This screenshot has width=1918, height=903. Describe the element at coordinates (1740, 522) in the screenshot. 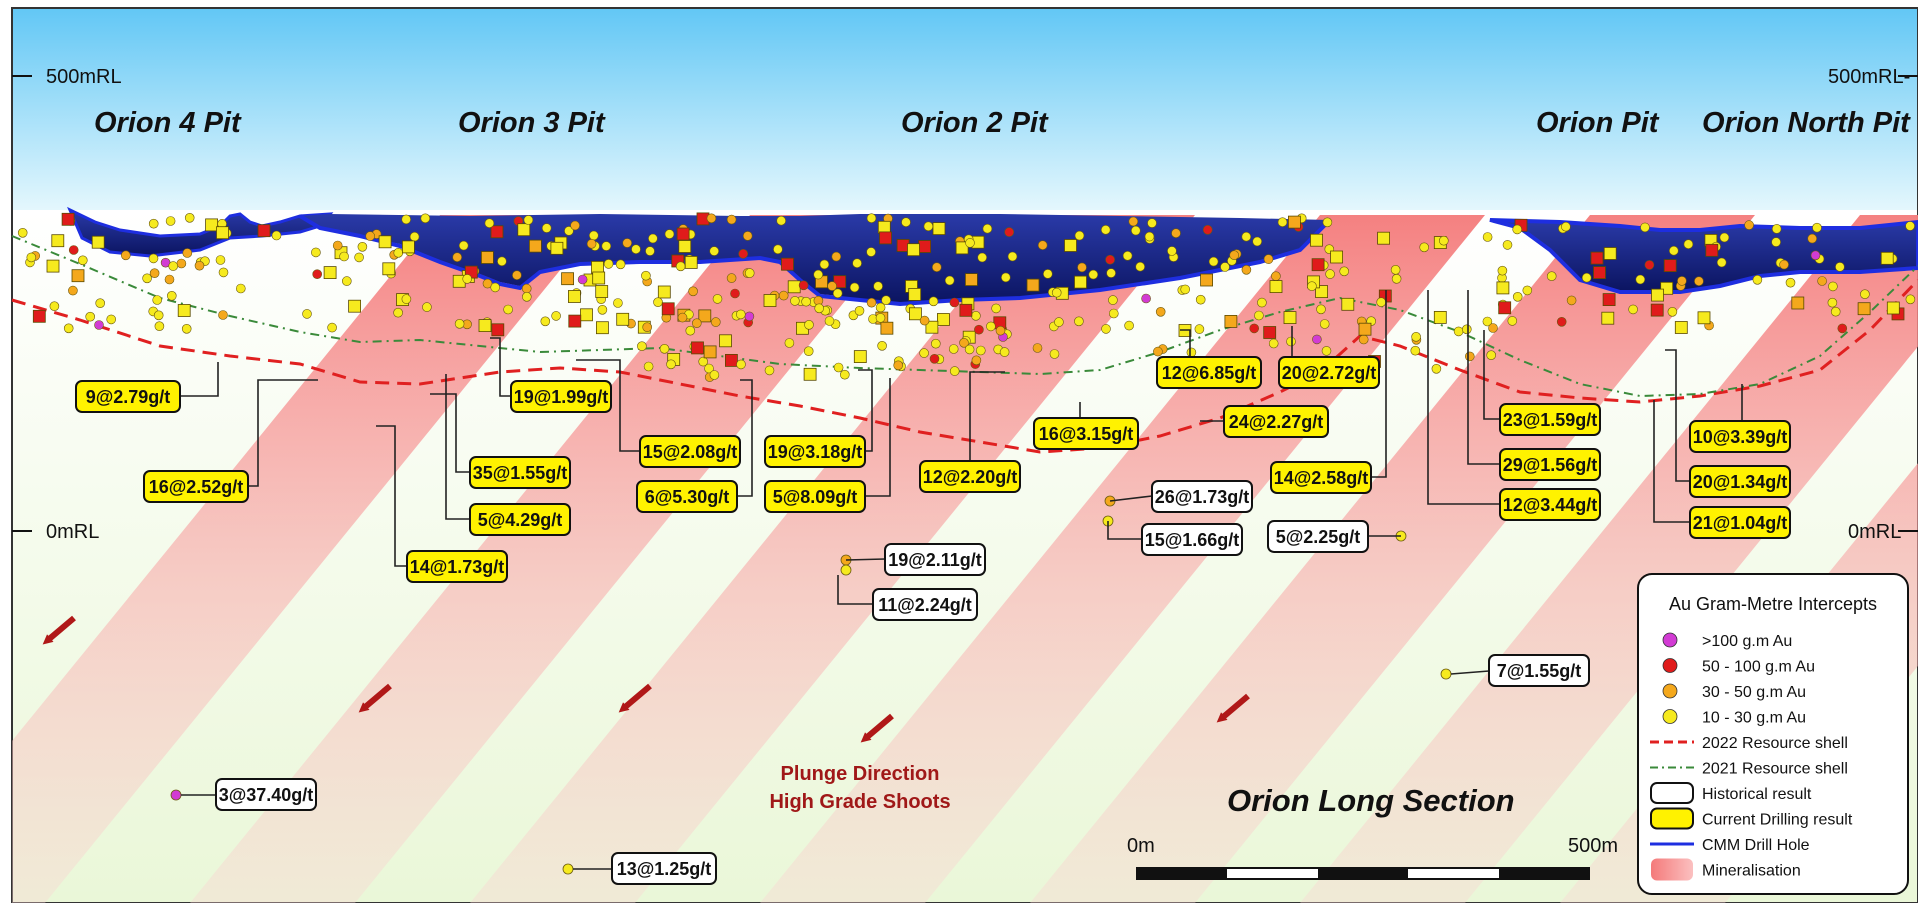

I see `current-intercept-callout: 21@1.04g/t` at that location.